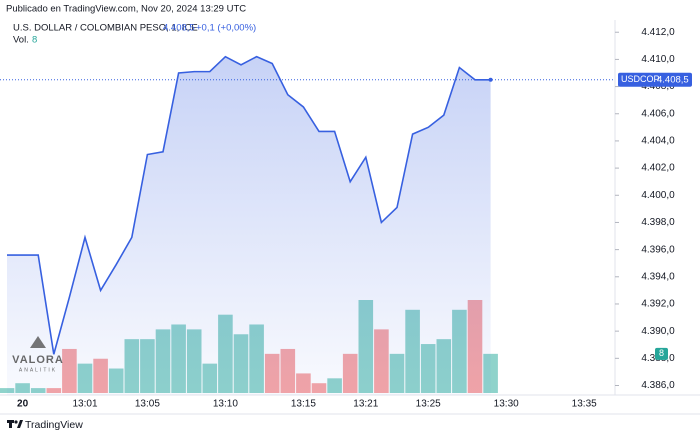 This screenshot has width=700, height=437. What do you see at coordinates (584, 404) in the screenshot?
I see `x-tick-label: 13:35` at bounding box center [584, 404].